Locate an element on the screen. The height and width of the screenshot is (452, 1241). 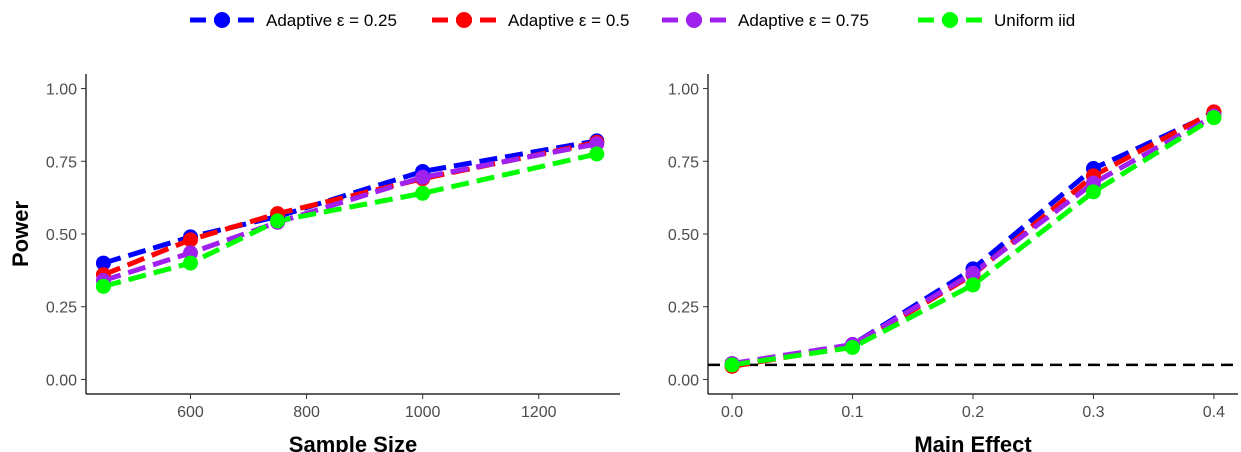
x-tick-label: 0.4 is located at coordinates (1214, 412).